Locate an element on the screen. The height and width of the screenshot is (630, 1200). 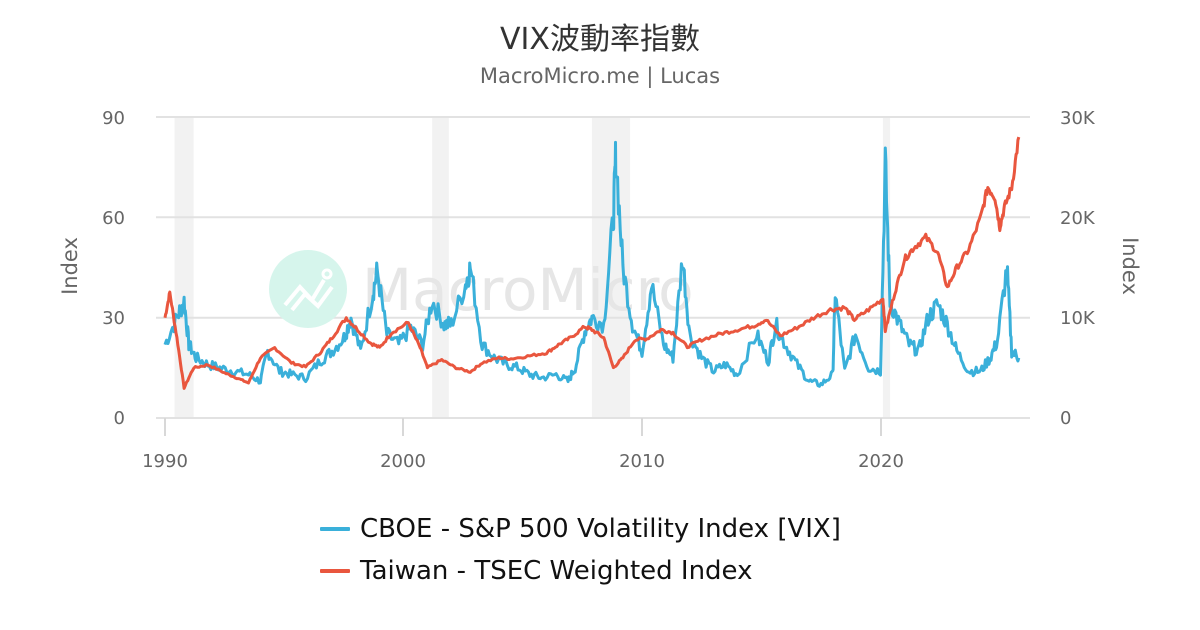
y-left-tick-60: 60 is located at coordinates (113, 218).